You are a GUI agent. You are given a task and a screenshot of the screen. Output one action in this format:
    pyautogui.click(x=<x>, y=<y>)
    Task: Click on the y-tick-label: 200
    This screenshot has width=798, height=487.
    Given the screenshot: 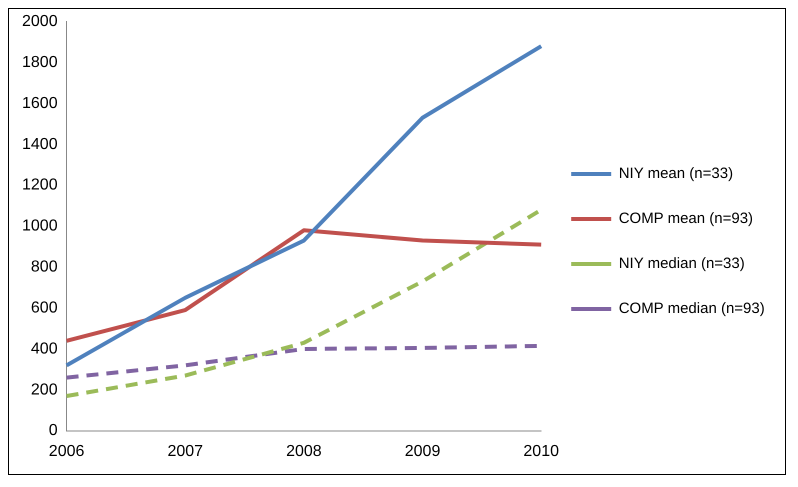 What is the action you would take?
    pyautogui.click(x=44, y=389)
    